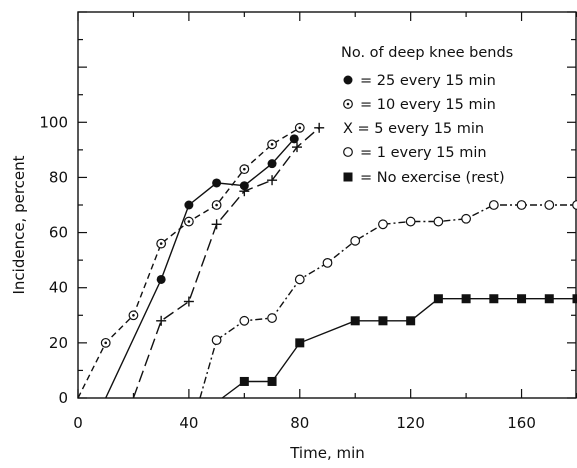  I want to click on legend-entry: = No exercise (rest), so click(432, 178).